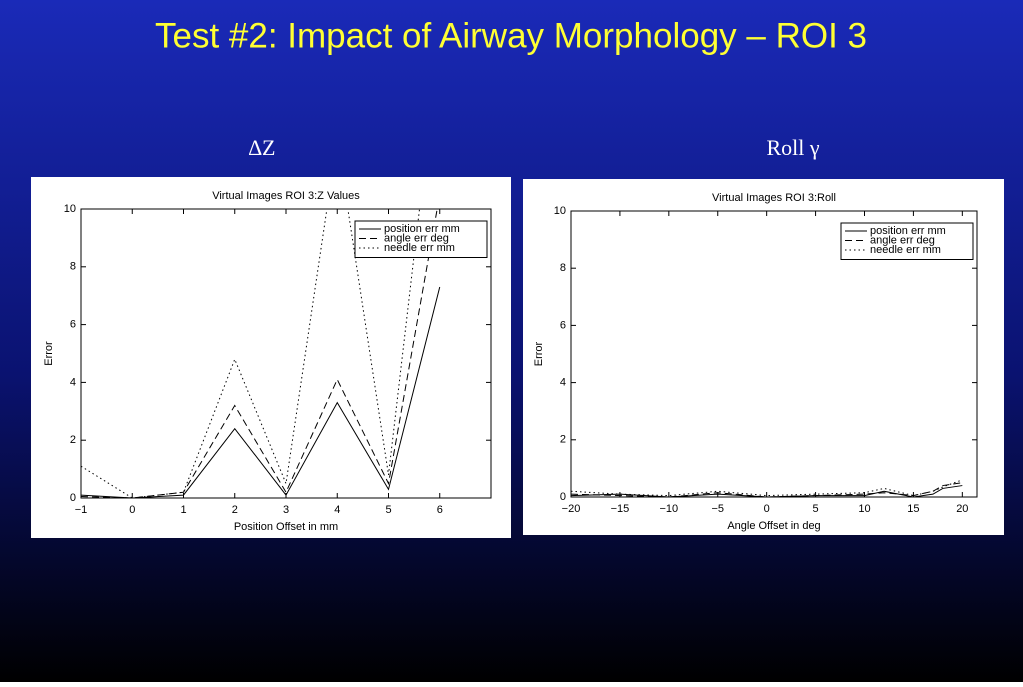  Describe the element at coordinates (286, 196) in the screenshot. I see `chart-title: Virtual Images ROI 3:Z Values` at that location.